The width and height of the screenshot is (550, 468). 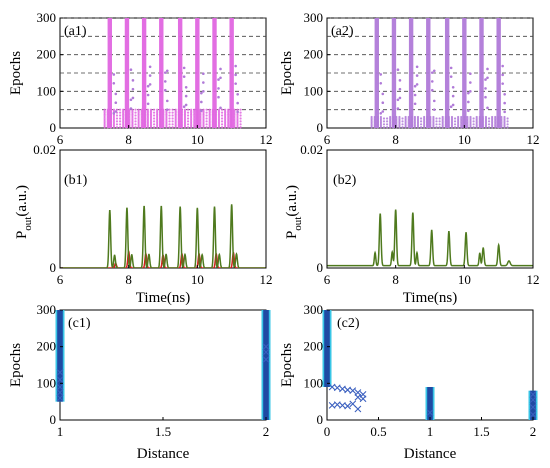 I want to click on a1-pulse-column, so click(x=180, y=73).